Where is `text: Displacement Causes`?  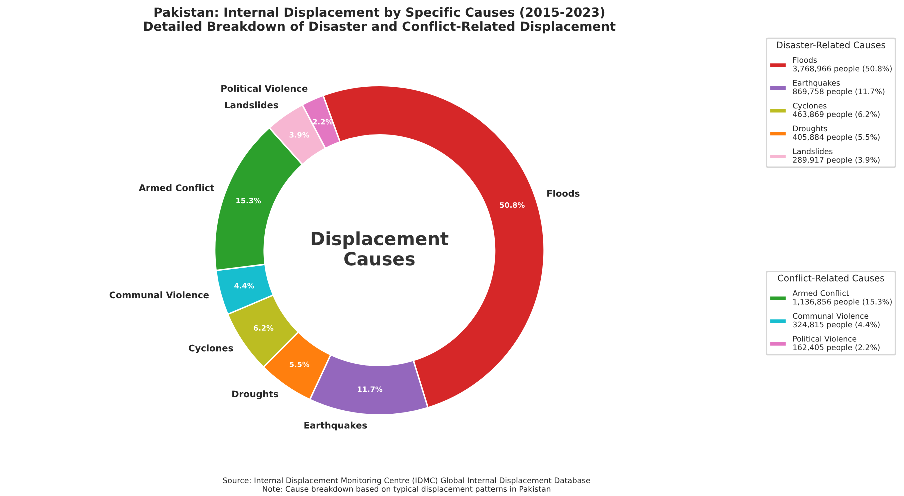 text: Displacement Causes is located at coordinates (380, 249).